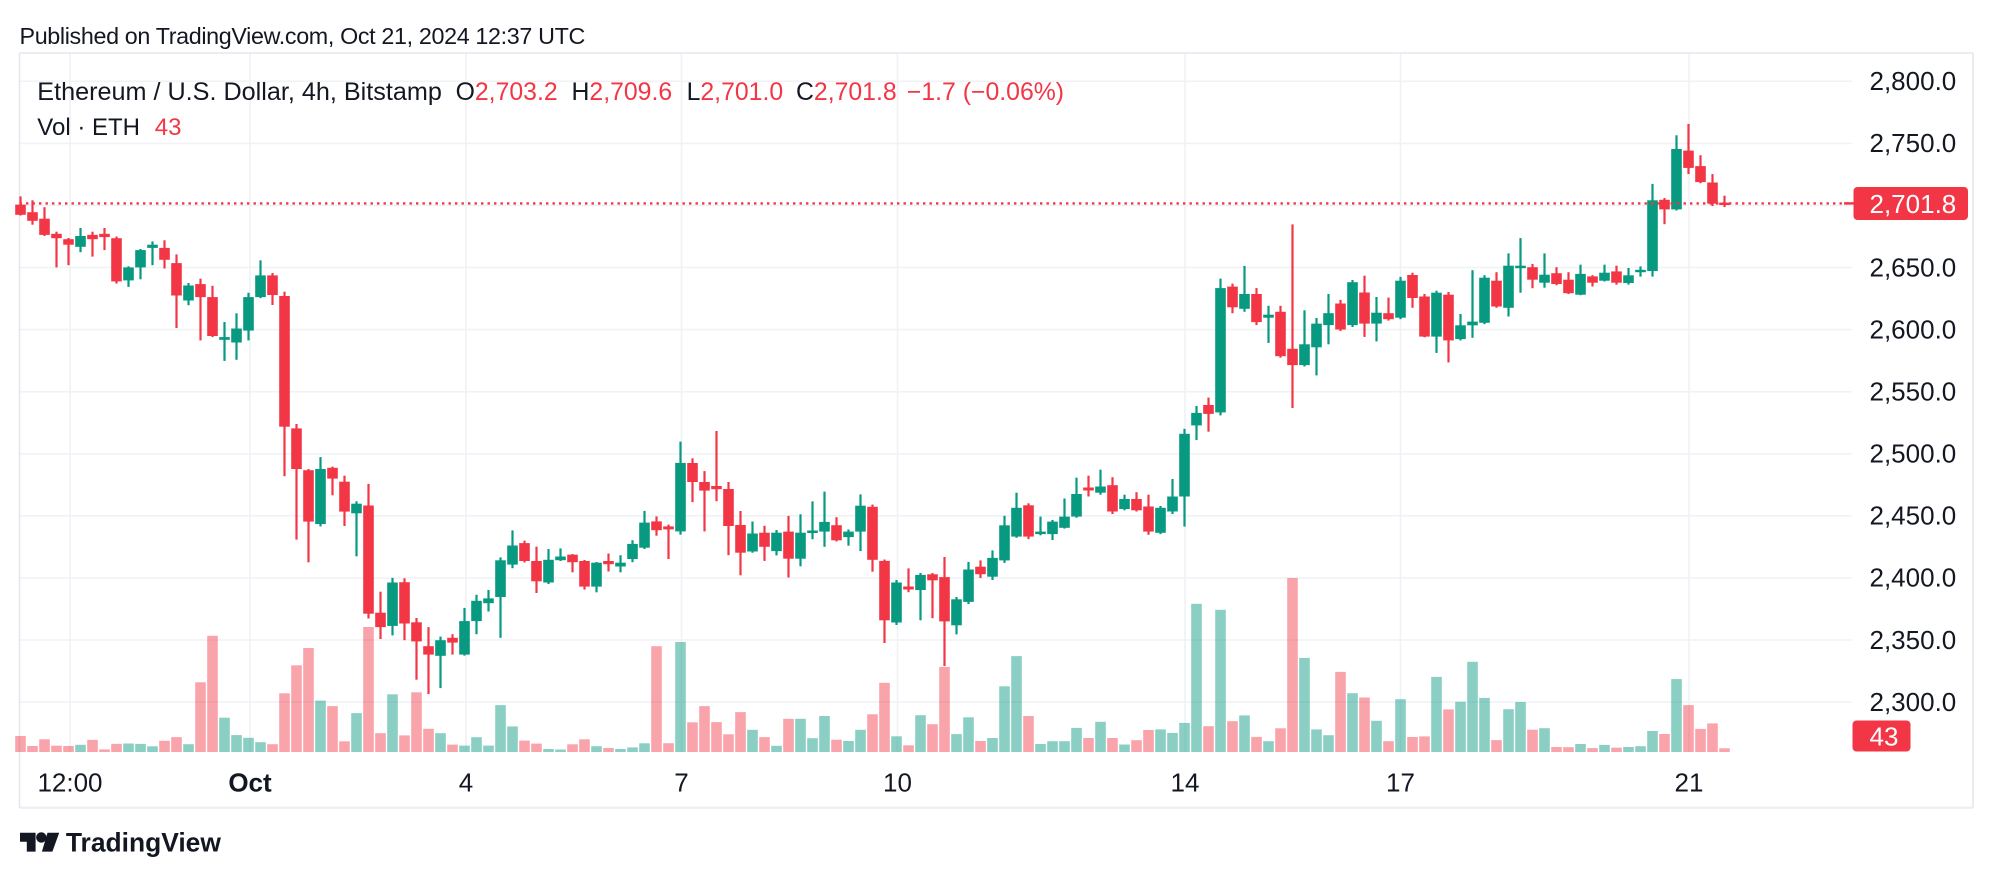  What do you see at coordinates (1913, 392) in the screenshot?
I see `svg-text: 2,550.0` at bounding box center [1913, 392].